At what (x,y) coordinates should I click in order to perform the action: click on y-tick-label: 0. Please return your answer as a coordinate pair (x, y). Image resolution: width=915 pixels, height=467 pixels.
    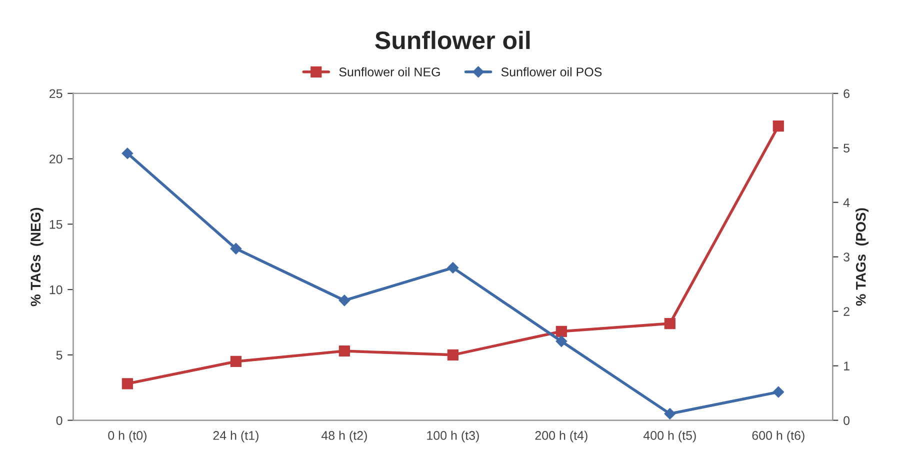
    Looking at the image, I should click on (59, 420).